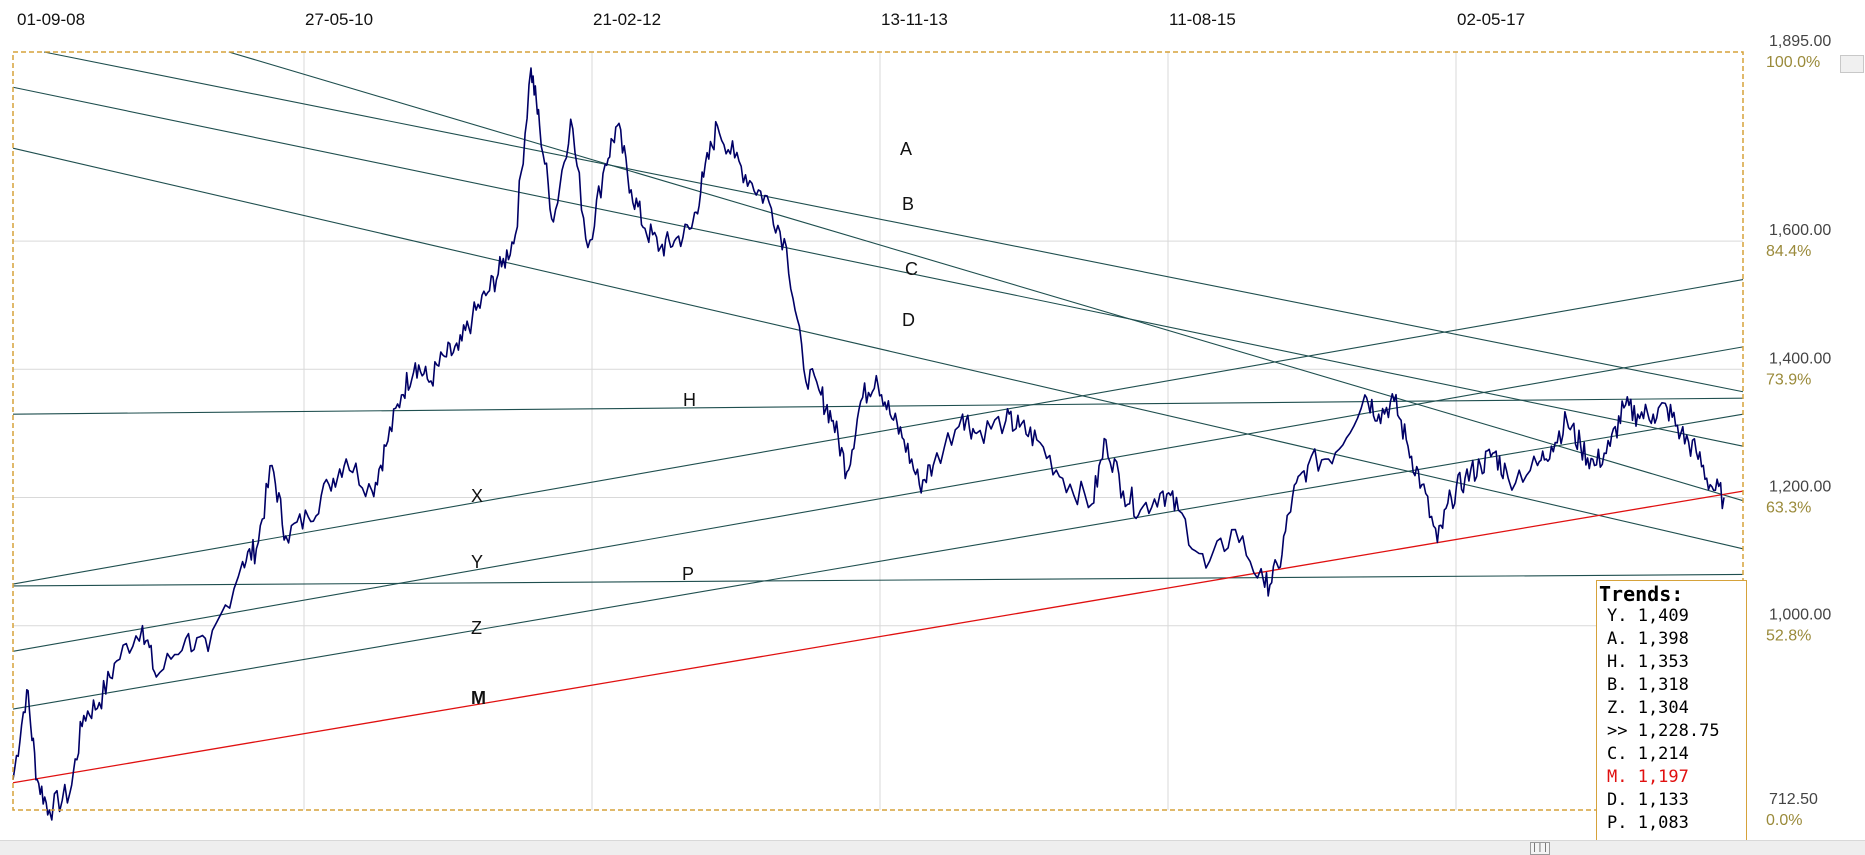  Describe the element at coordinates (1648, 639) in the screenshot. I see `trend-row: A. 1,398` at that location.